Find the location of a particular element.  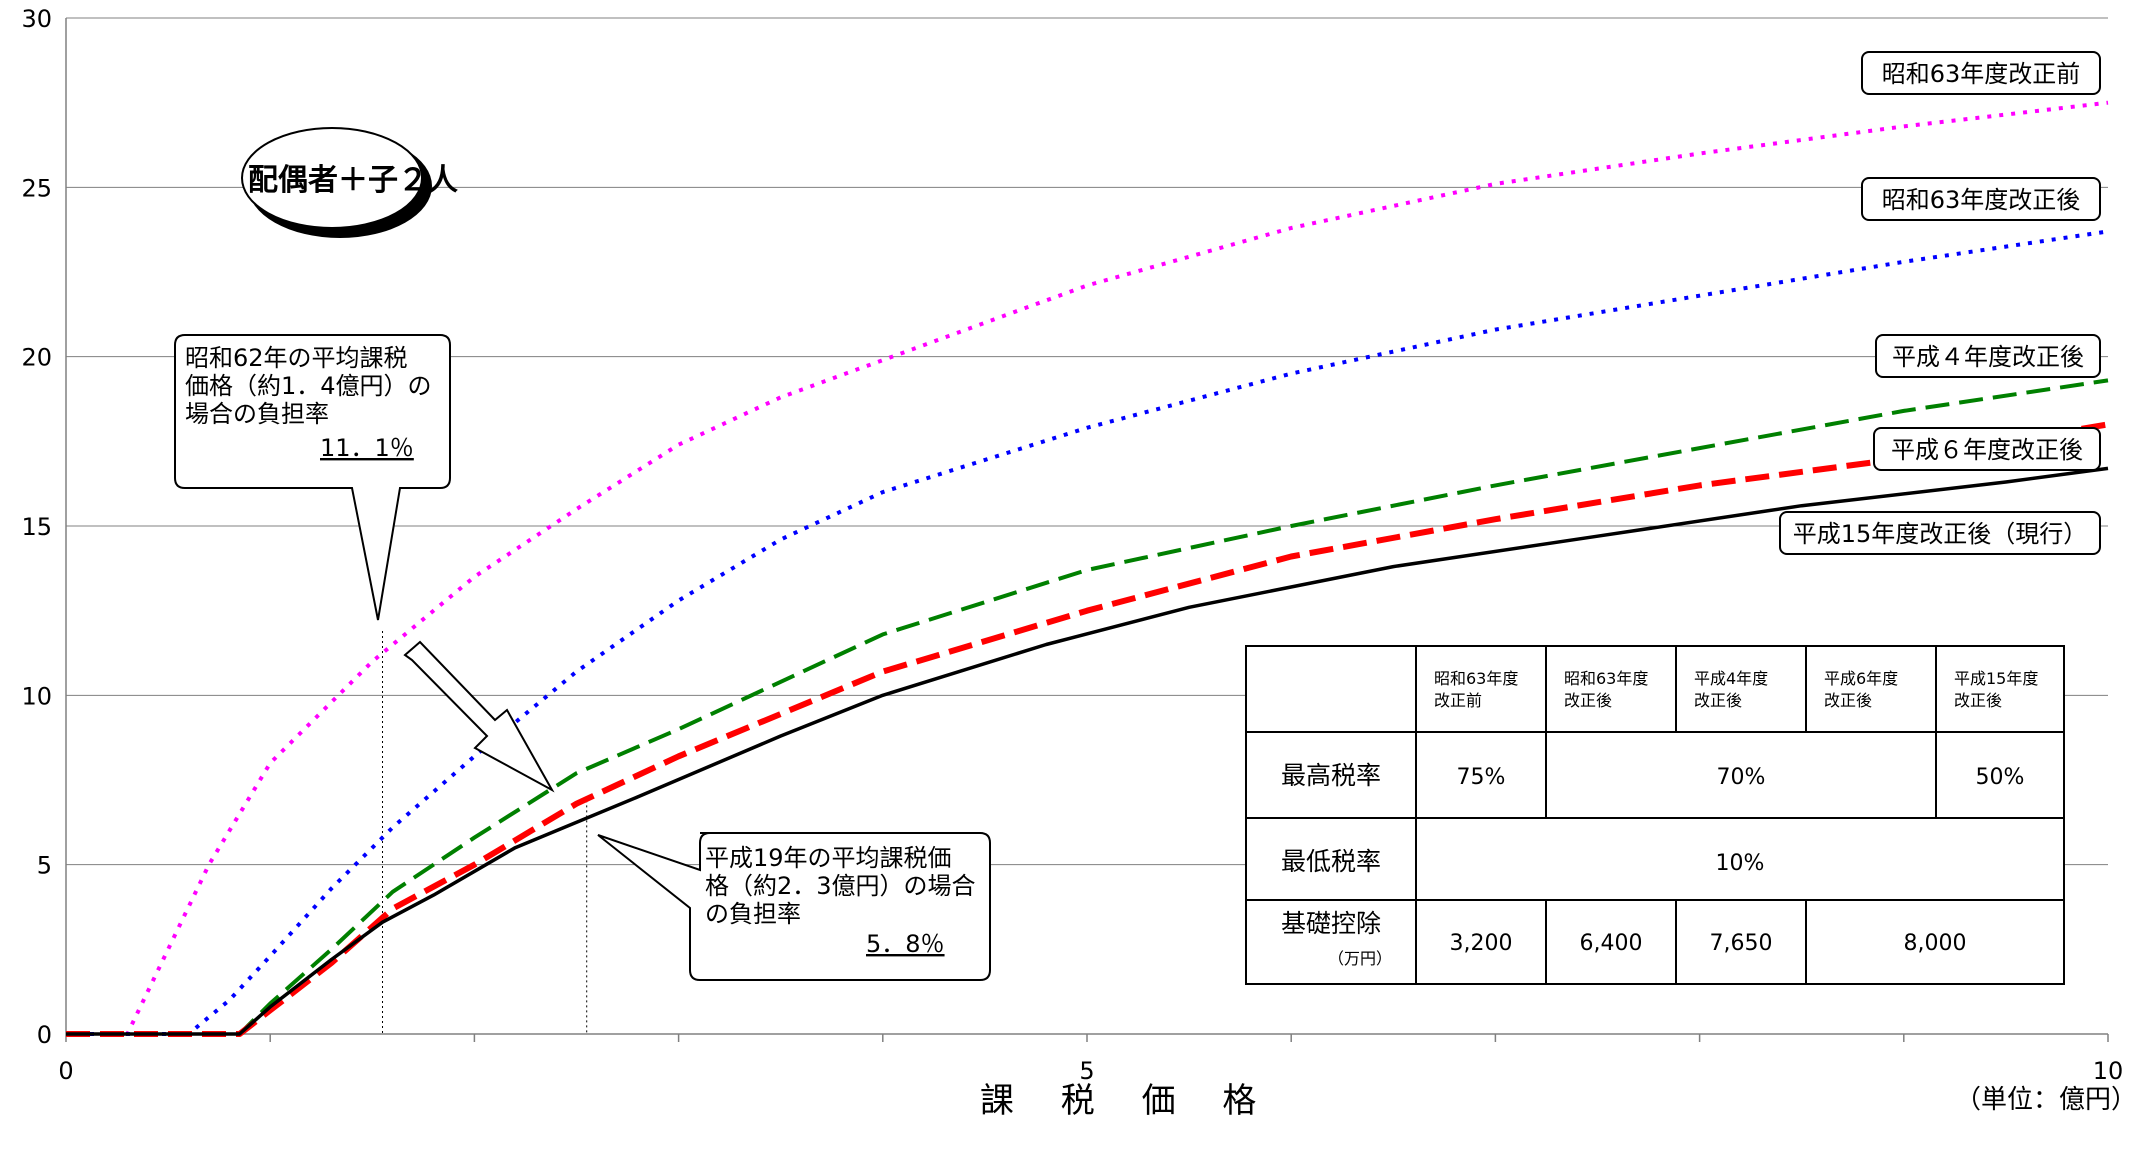

table-header-2: 平成4年度 is located at coordinates (1731, 678).